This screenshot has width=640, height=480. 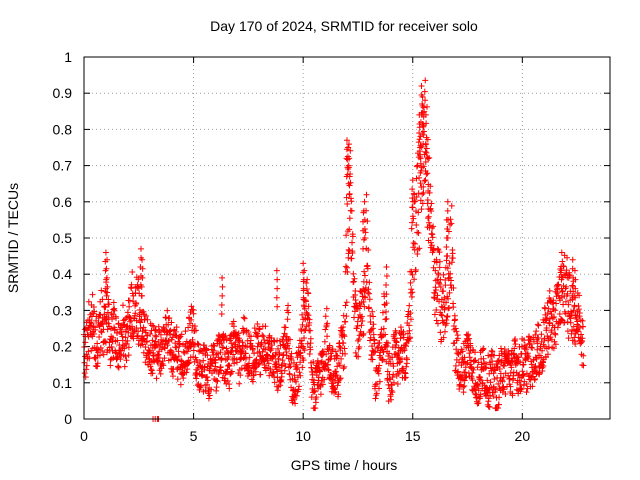 What do you see at coordinates (63, 383) in the screenshot?
I see `y-tick-label: 0.1` at bounding box center [63, 383].